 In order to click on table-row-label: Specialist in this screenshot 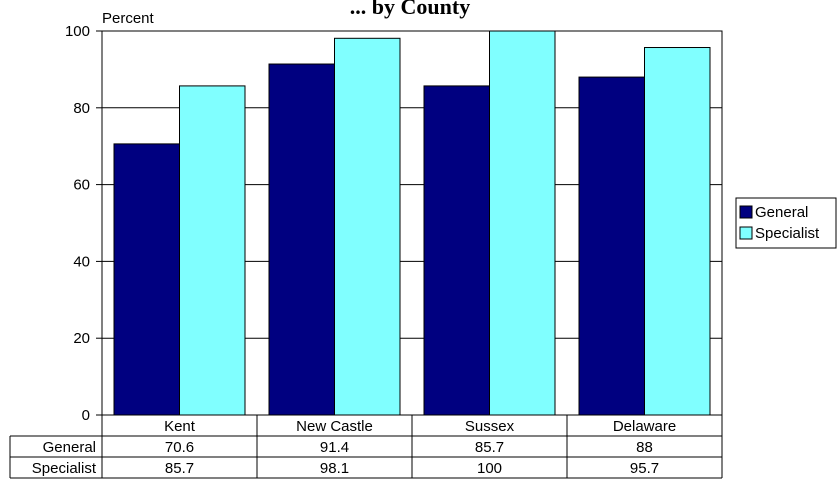, I will do `click(64, 468)`.